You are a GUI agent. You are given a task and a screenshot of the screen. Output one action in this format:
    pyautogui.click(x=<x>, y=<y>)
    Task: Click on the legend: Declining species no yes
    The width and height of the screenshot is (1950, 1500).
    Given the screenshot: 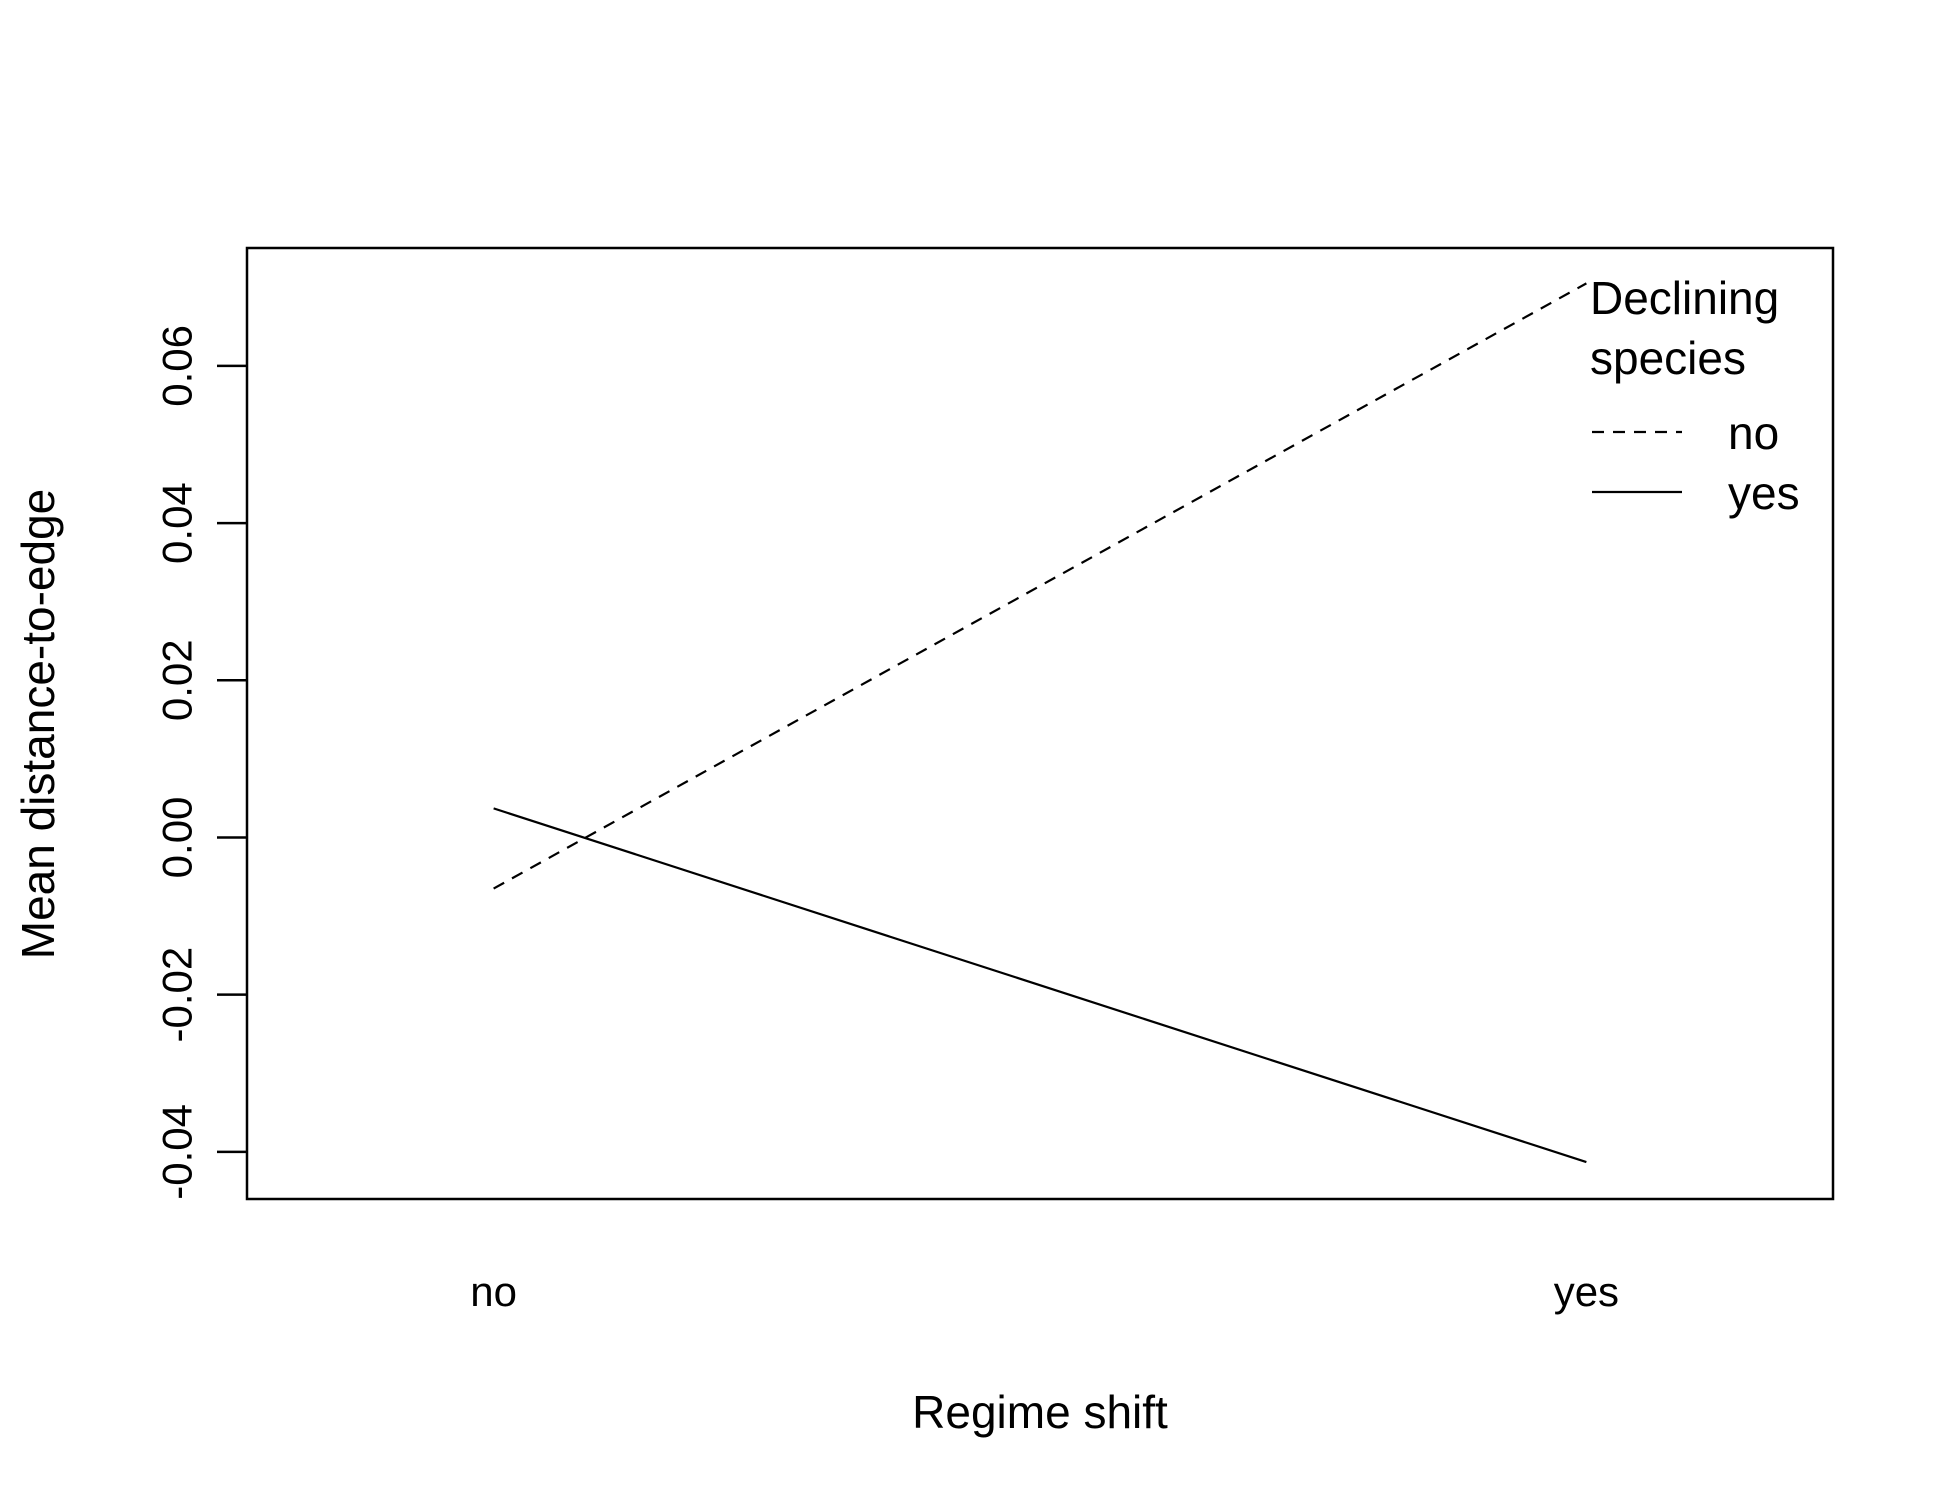 What is the action you would take?
    pyautogui.click(x=1695, y=395)
    